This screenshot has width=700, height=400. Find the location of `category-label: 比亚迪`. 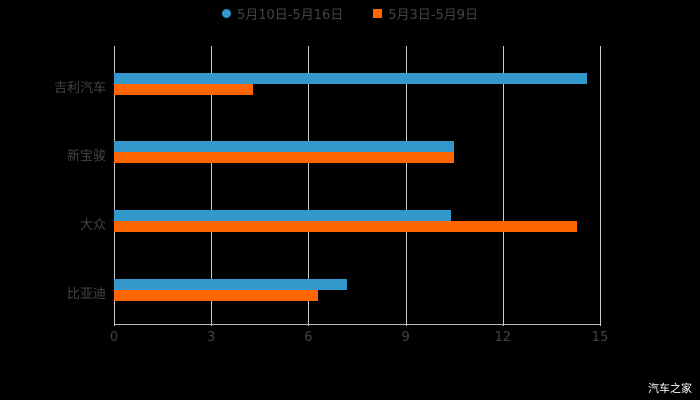

category-label: 比亚迪 is located at coordinates (86, 294).